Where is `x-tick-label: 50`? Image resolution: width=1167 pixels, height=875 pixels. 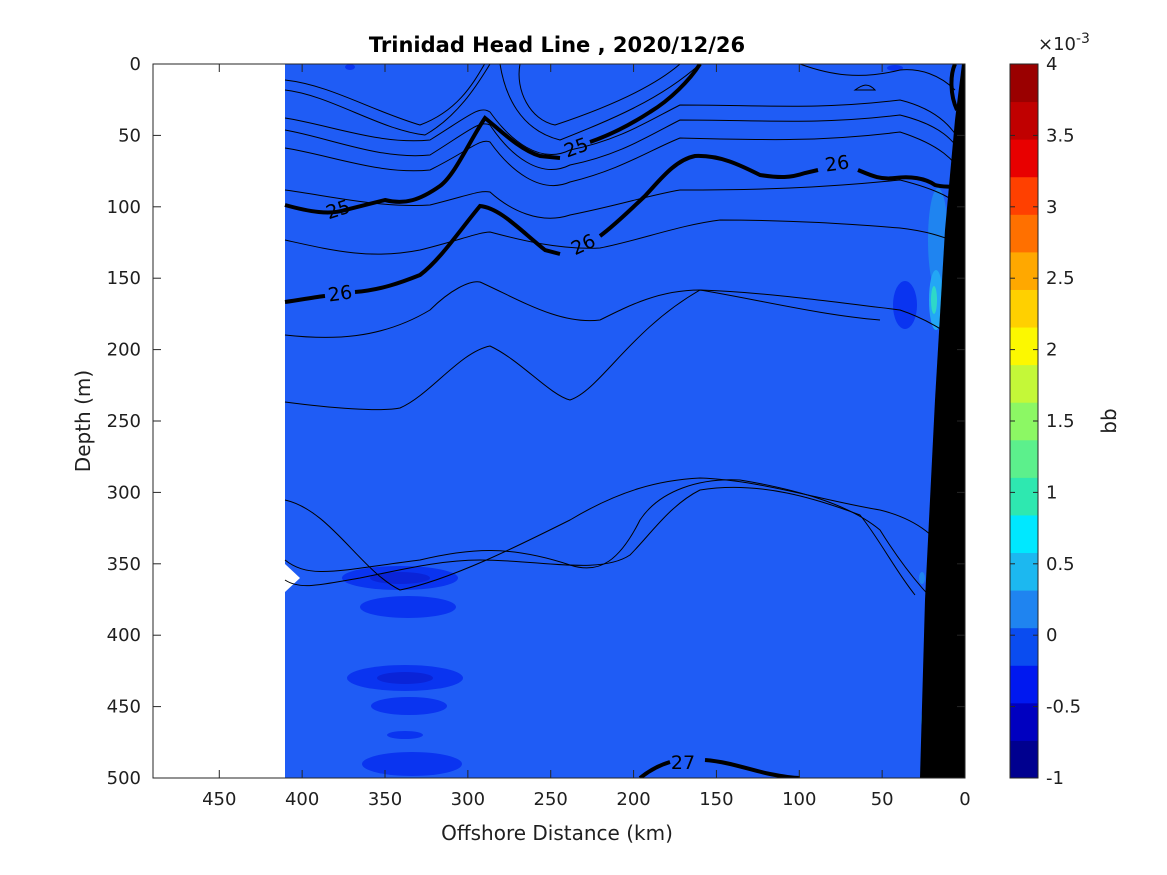 x-tick-label: 50 is located at coordinates (882, 799).